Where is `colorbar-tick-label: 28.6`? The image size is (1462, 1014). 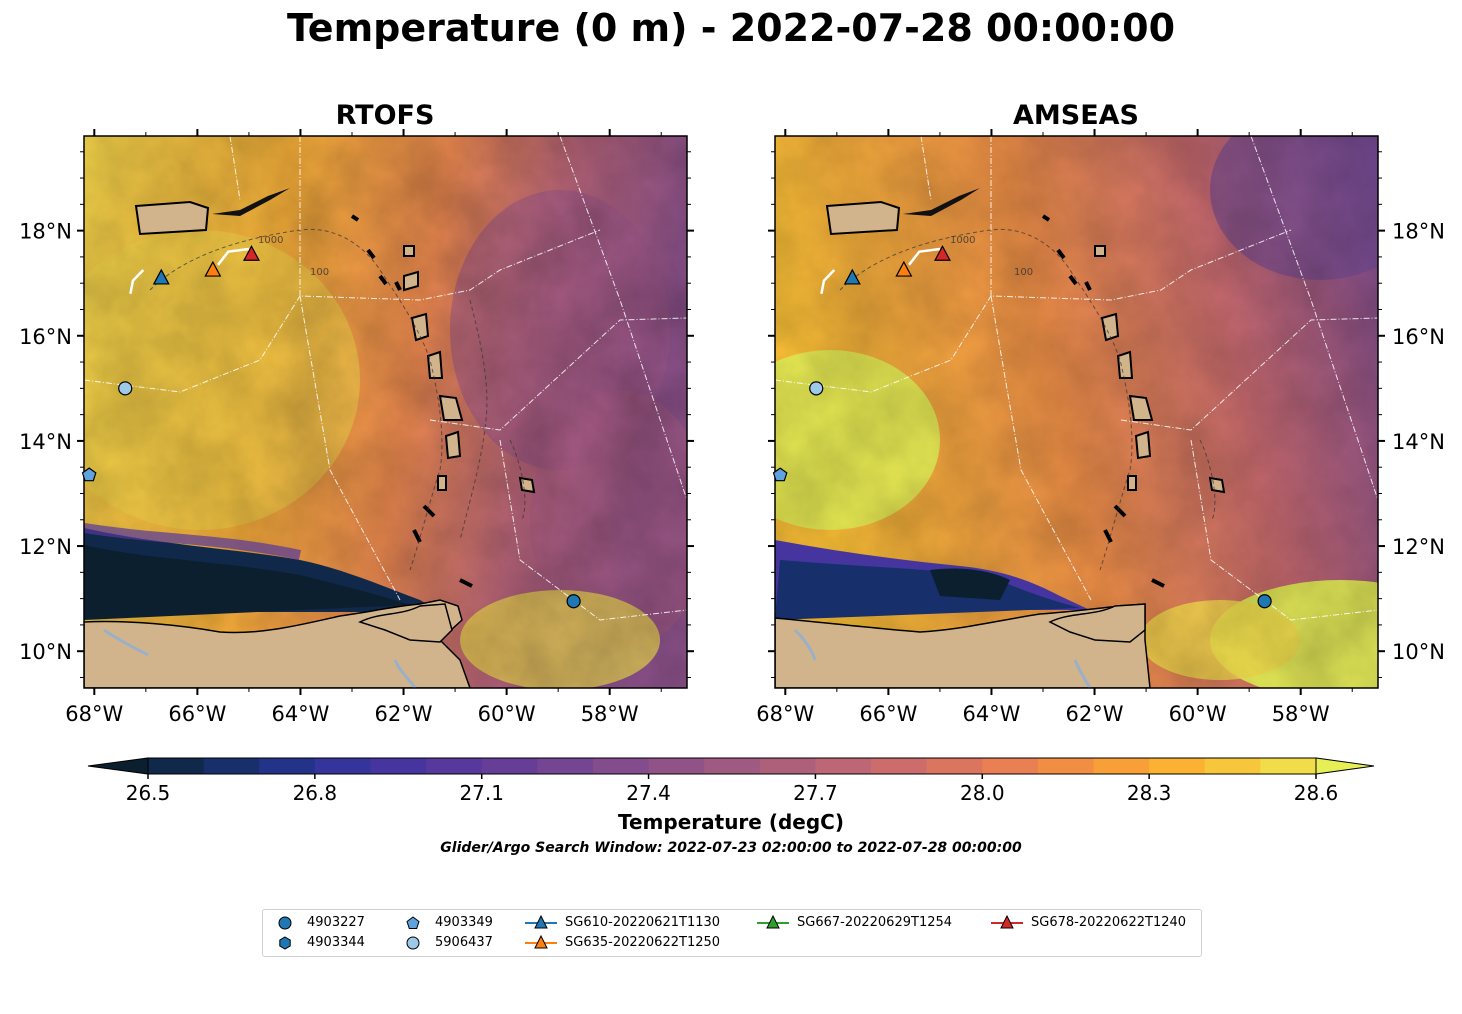 colorbar-tick-label: 28.6 is located at coordinates (1316, 793).